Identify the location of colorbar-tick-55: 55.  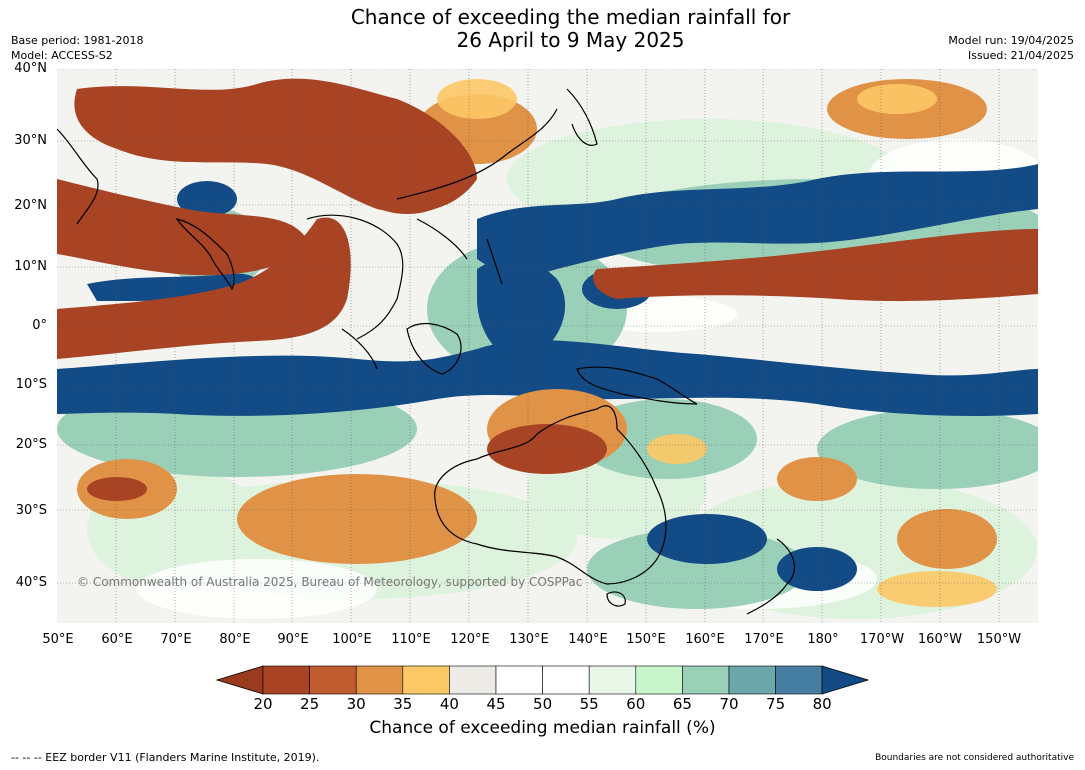
(589, 704).